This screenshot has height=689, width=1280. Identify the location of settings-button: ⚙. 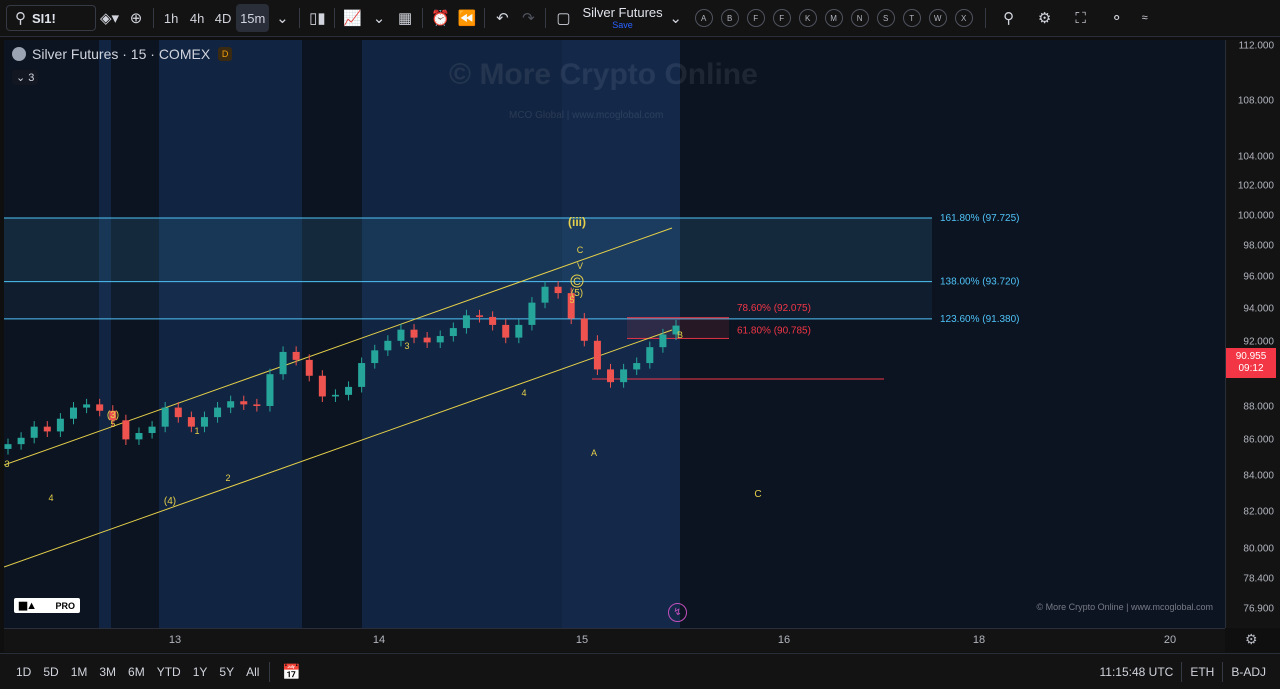
(1045, 18).